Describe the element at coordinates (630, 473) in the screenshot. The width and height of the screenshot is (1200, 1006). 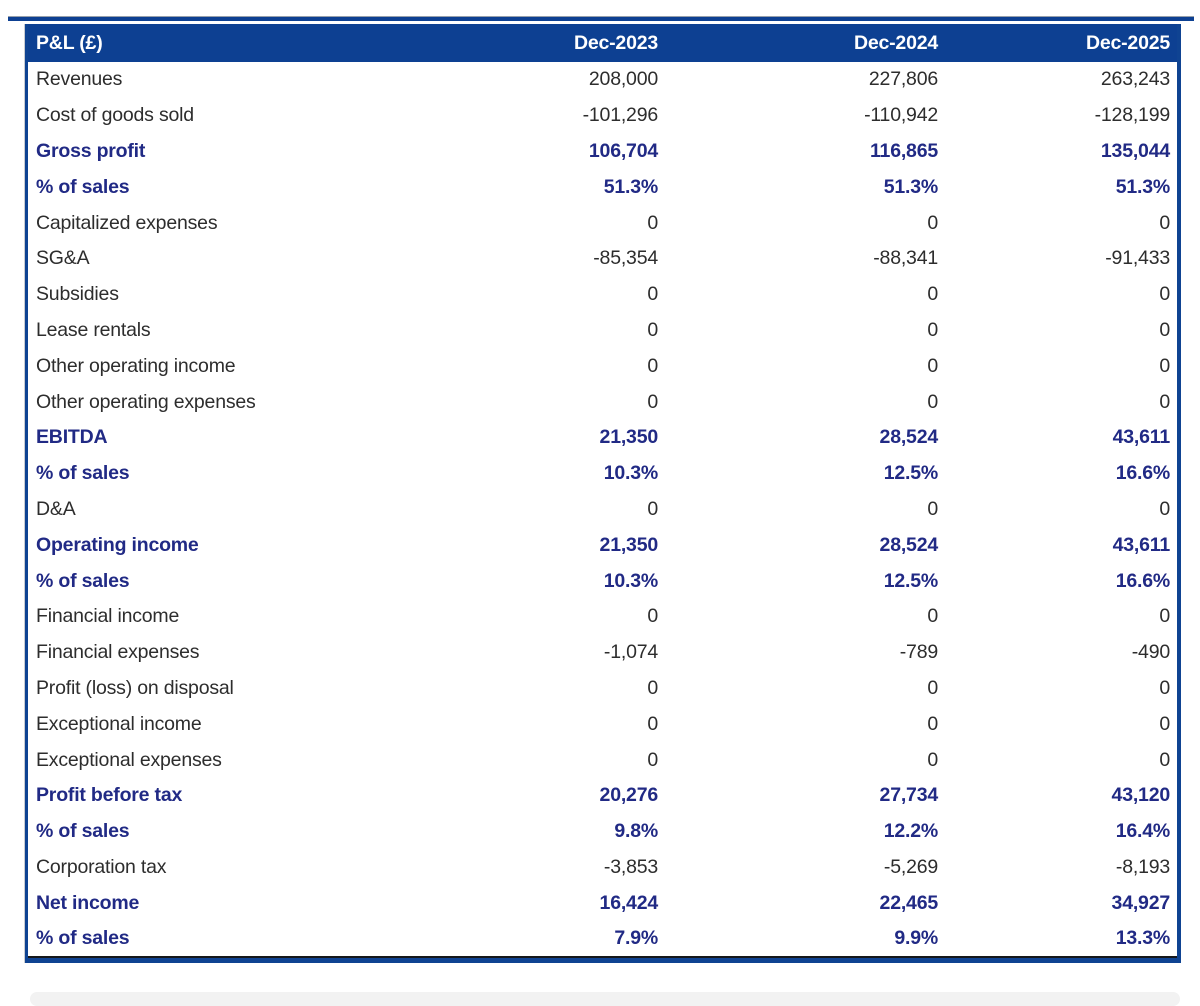
I see `cell-value: 10.3%` at that location.